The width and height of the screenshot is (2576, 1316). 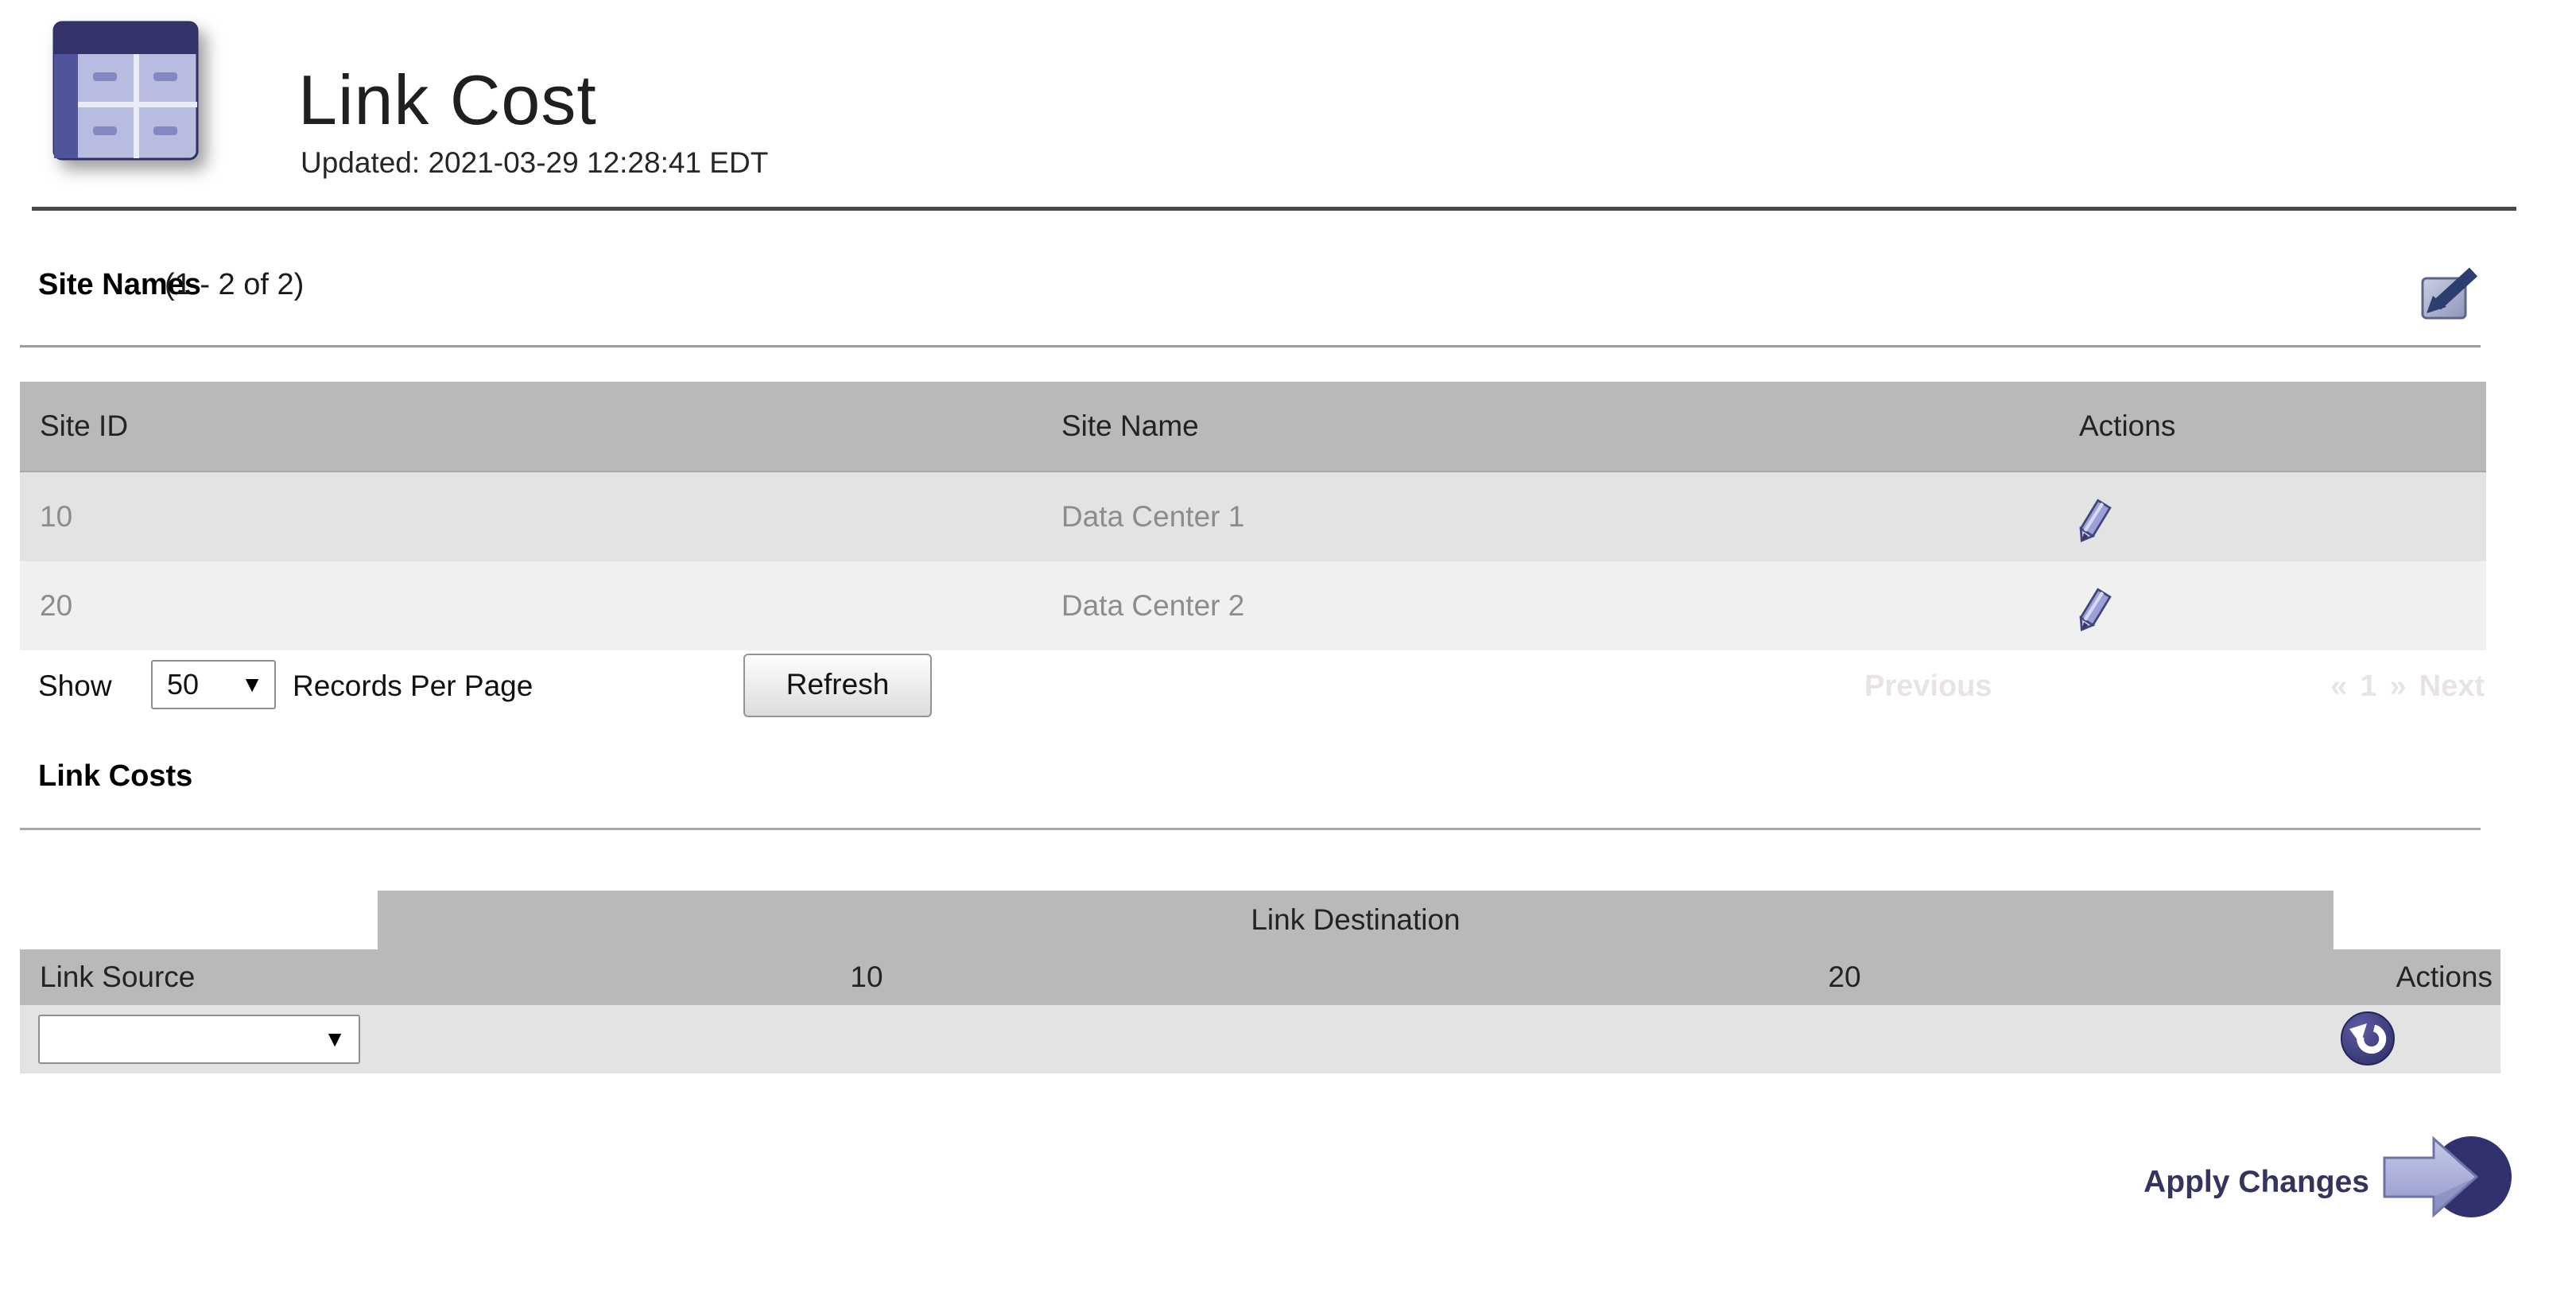 What do you see at coordinates (838, 685) in the screenshot?
I see `refresh-button: Refresh` at bounding box center [838, 685].